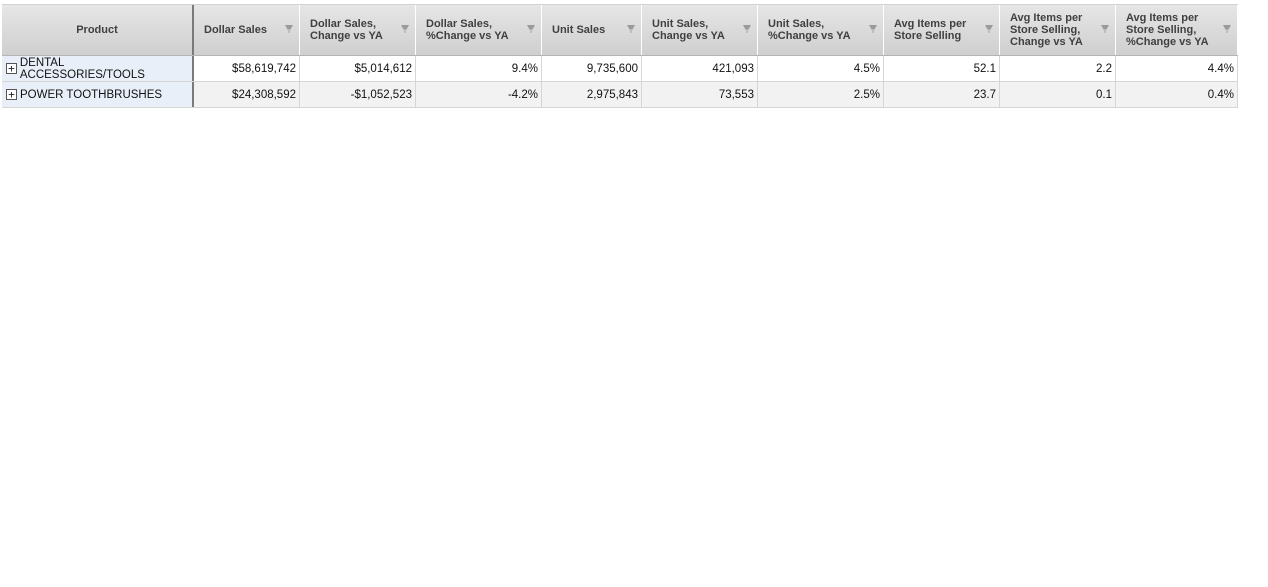  I want to click on column-header-dollar-sales-pct-change: Dollar Sales, %Change vs YA, so click(479, 30).